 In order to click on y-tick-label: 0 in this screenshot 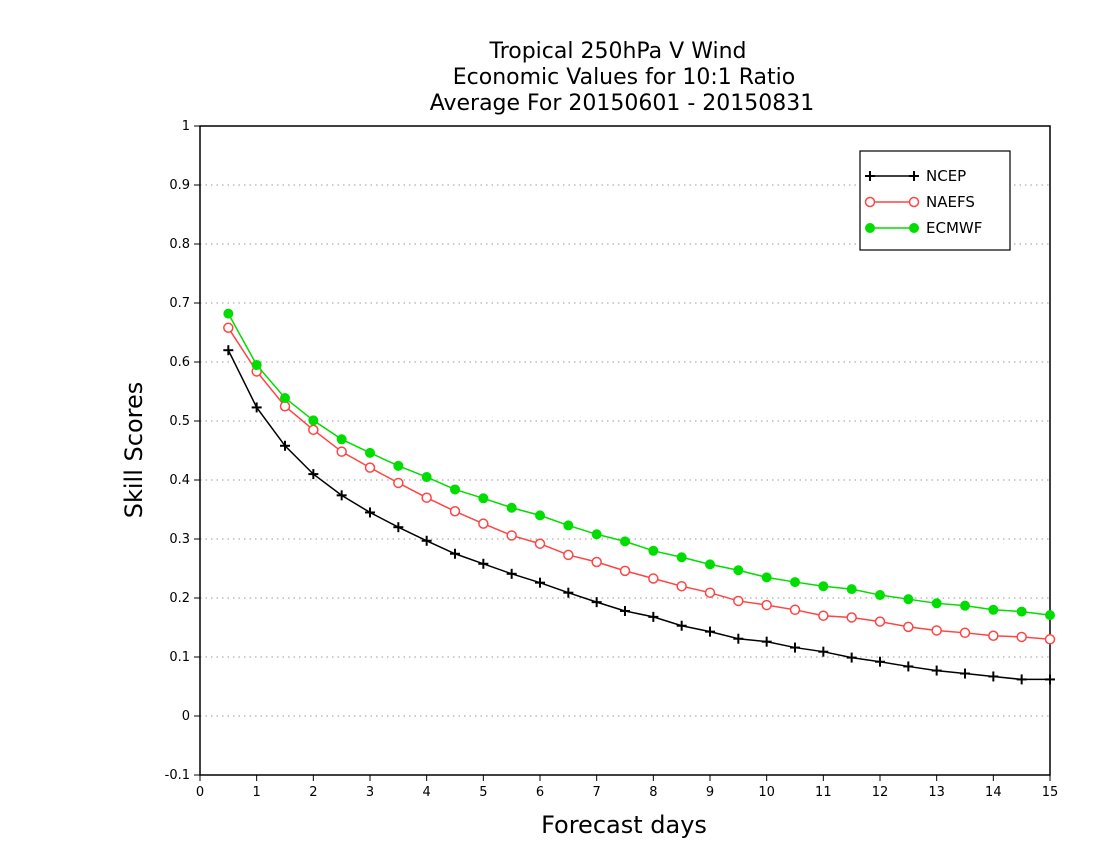, I will do `click(186, 716)`.